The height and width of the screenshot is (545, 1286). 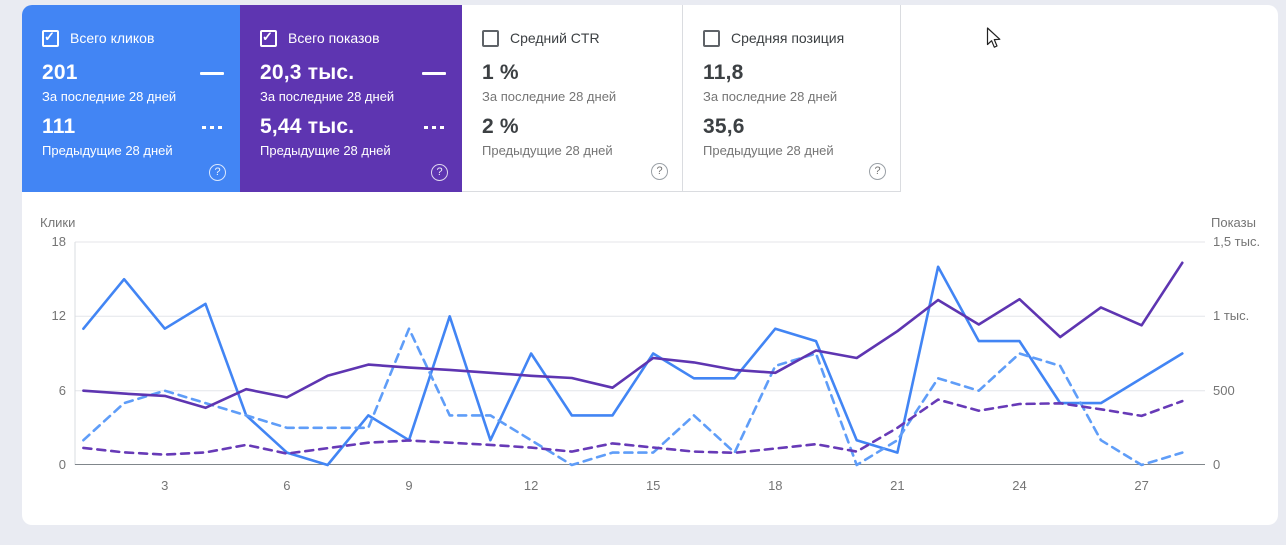 I want to click on x-axis-tick: 3, so click(x=165, y=485).